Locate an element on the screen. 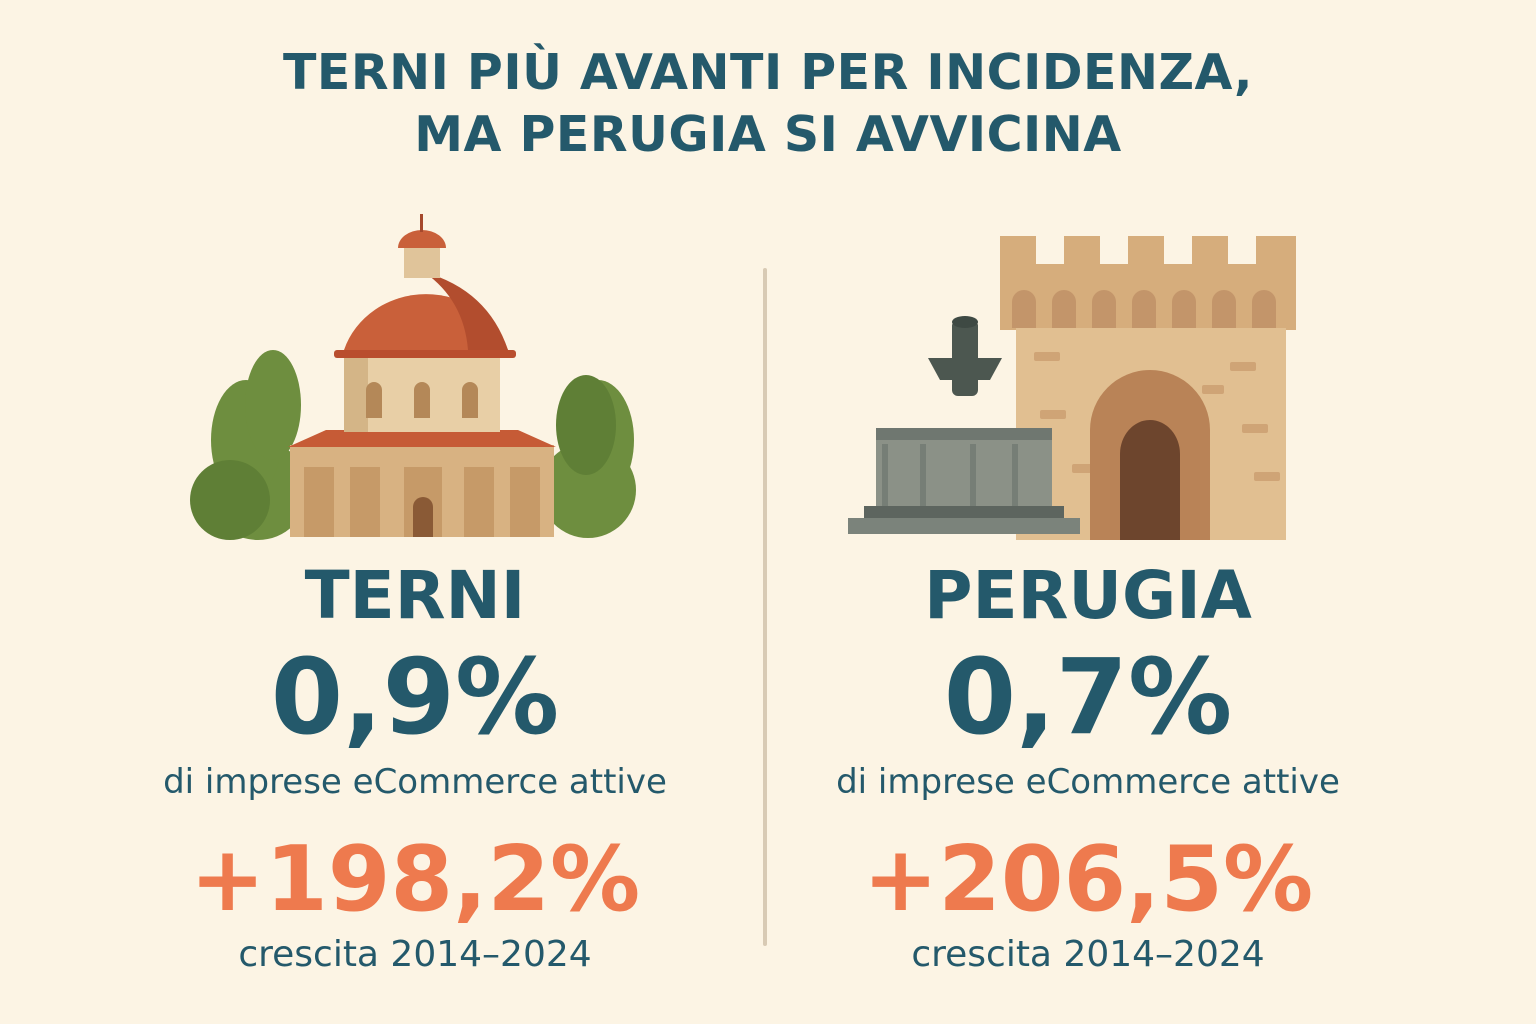 The image size is (1536, 1024). medieval-tower-icon is located at coordinates (1148, 388).